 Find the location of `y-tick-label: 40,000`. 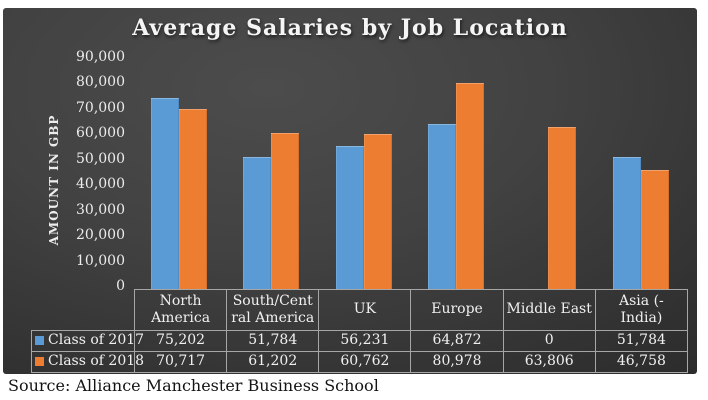

y-tick-label: 40,000 is located at coordinates (100, 184).